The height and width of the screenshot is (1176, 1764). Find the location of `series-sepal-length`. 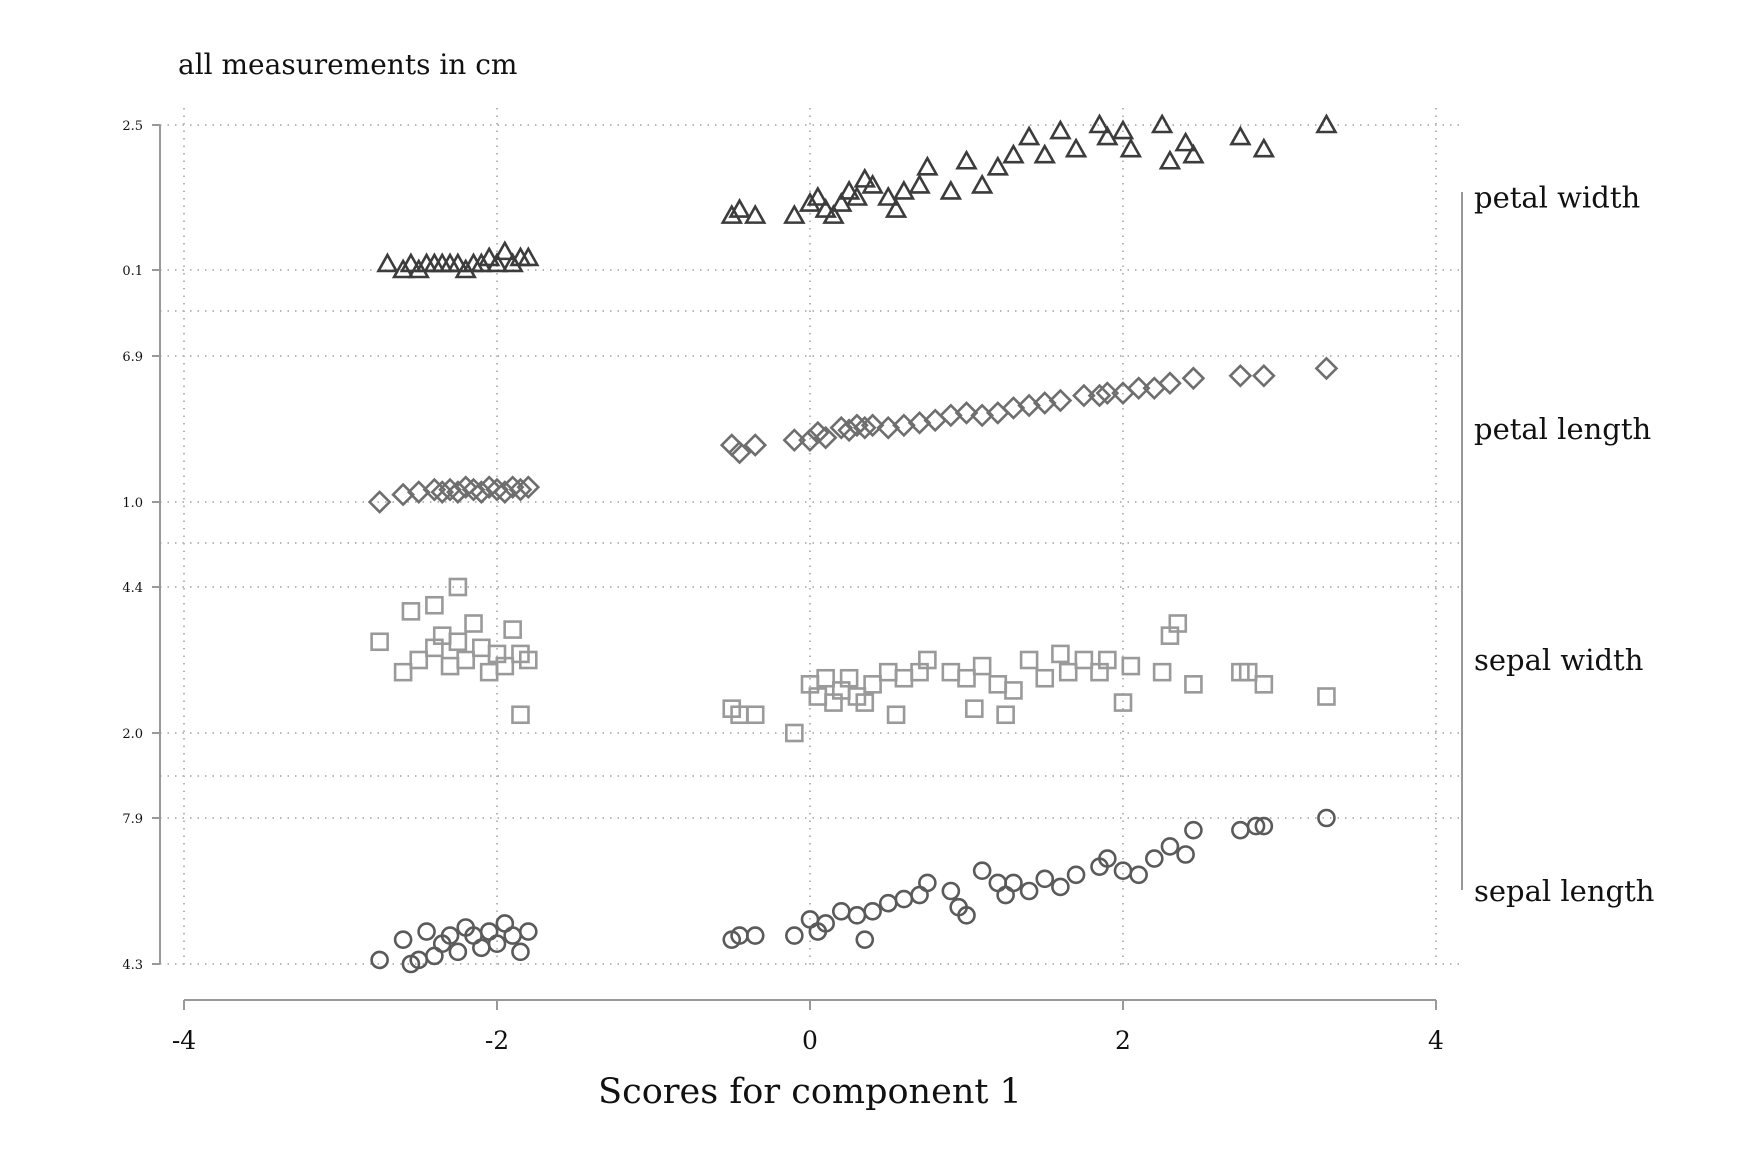

series-sepal-length is located at coordinates (853, 891).